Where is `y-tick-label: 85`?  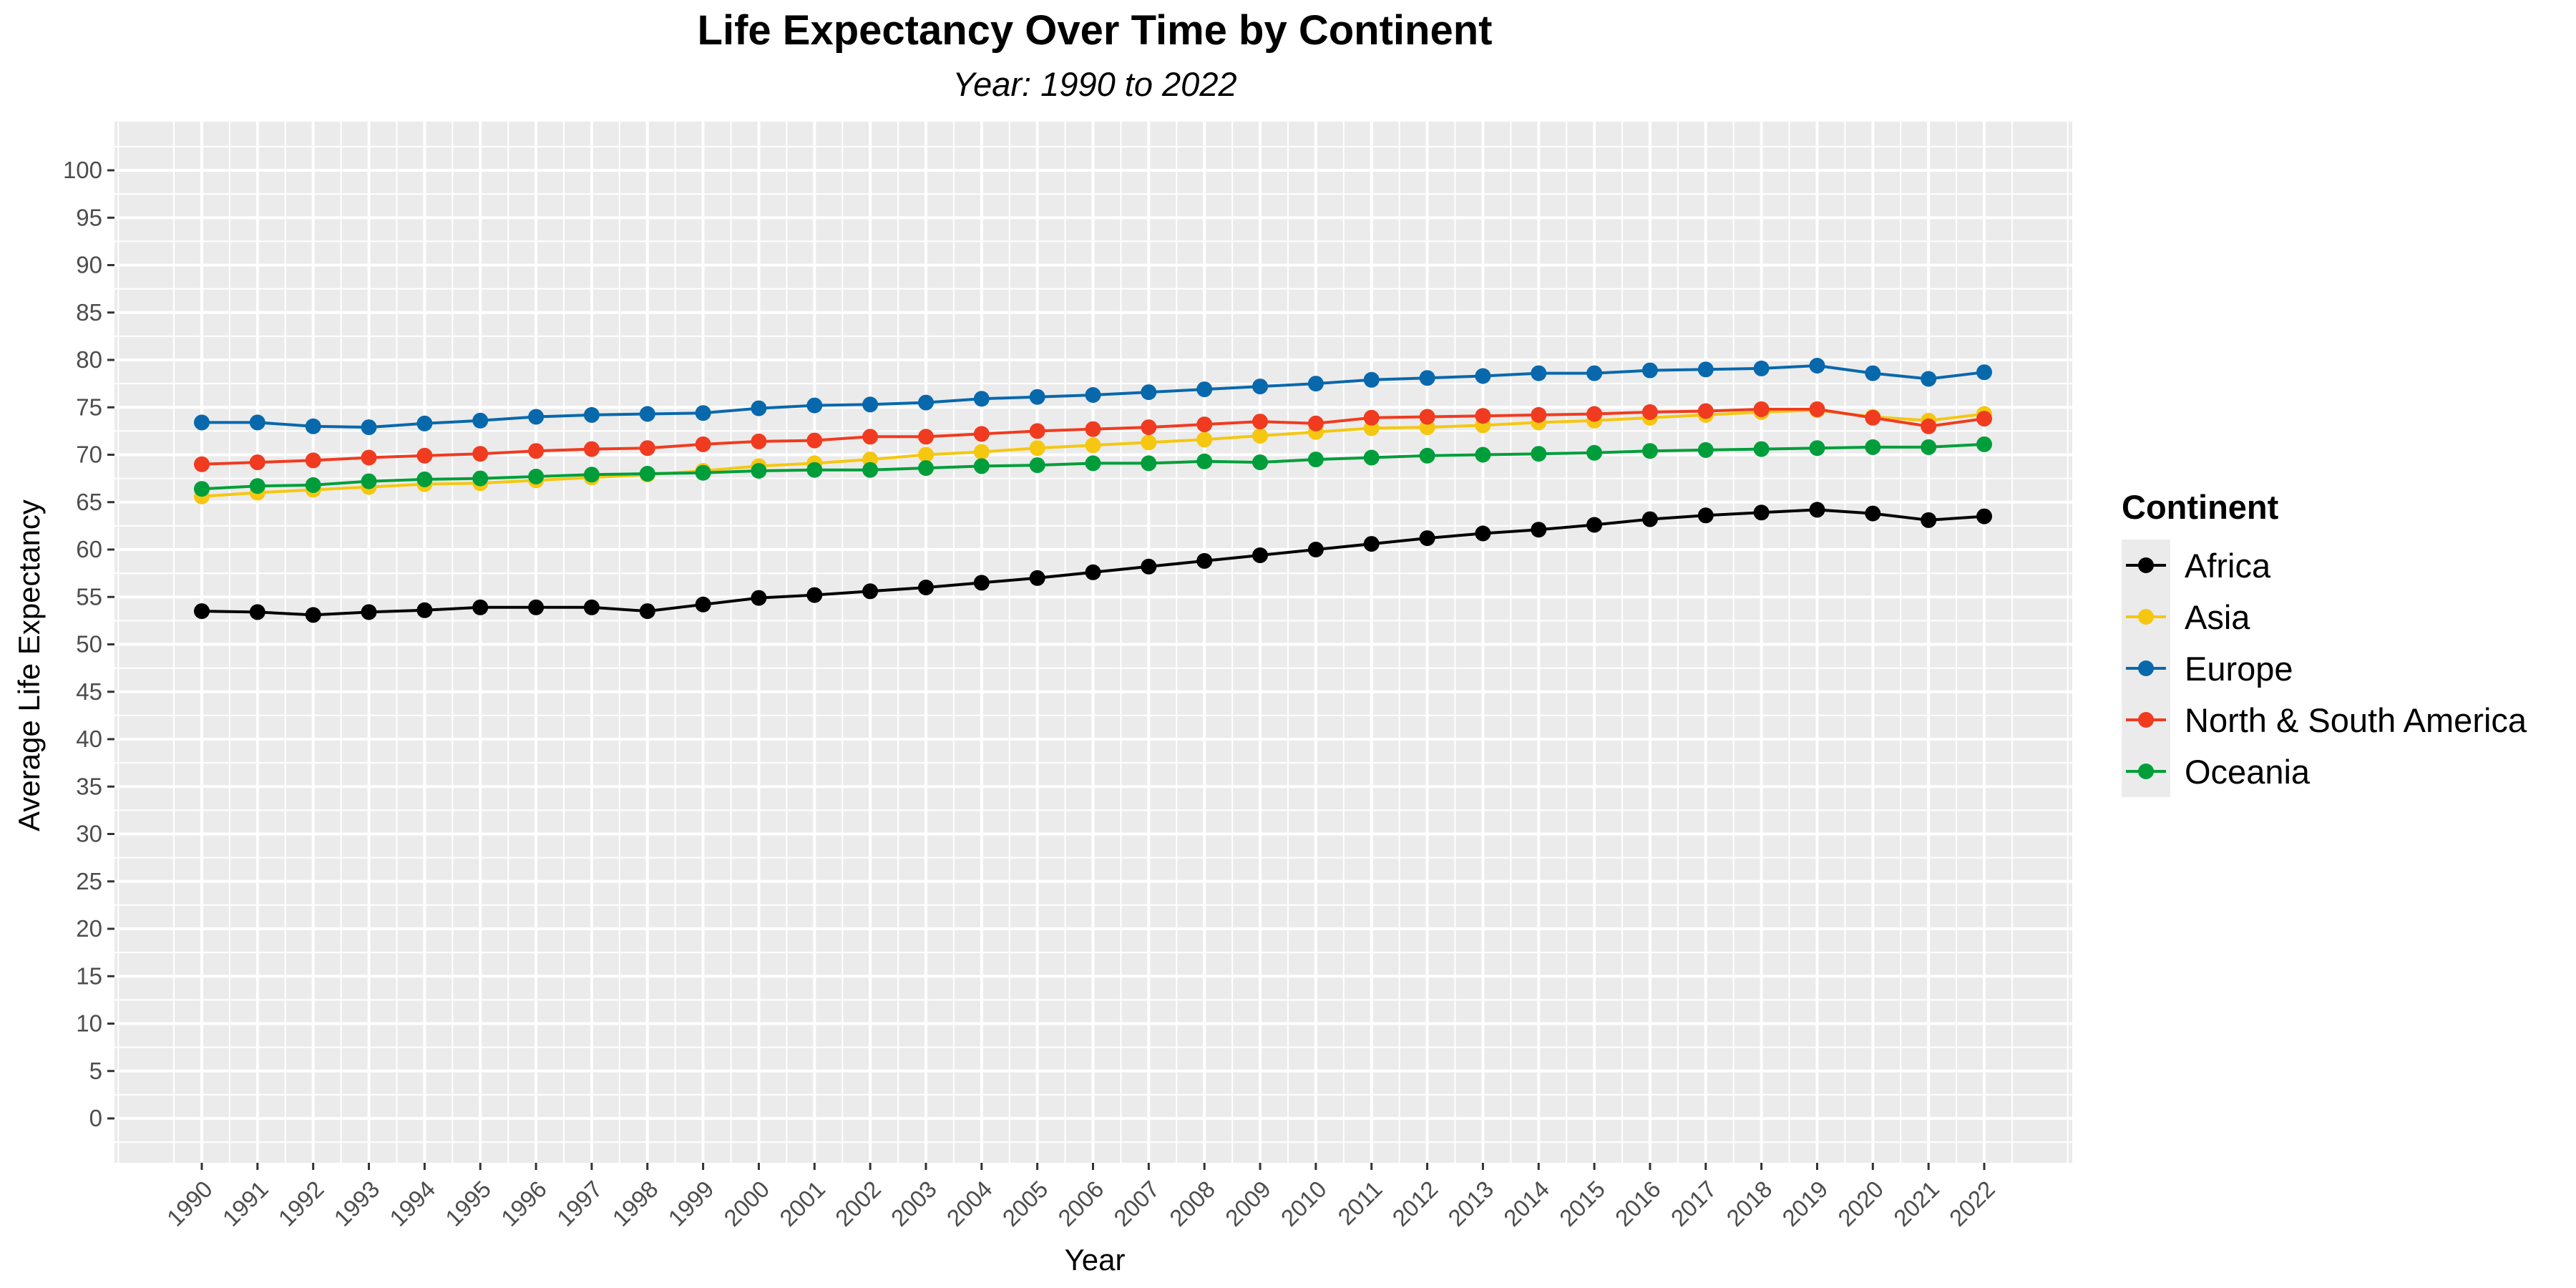 y-tick-label: 85 is located at coordinates (89, 312).